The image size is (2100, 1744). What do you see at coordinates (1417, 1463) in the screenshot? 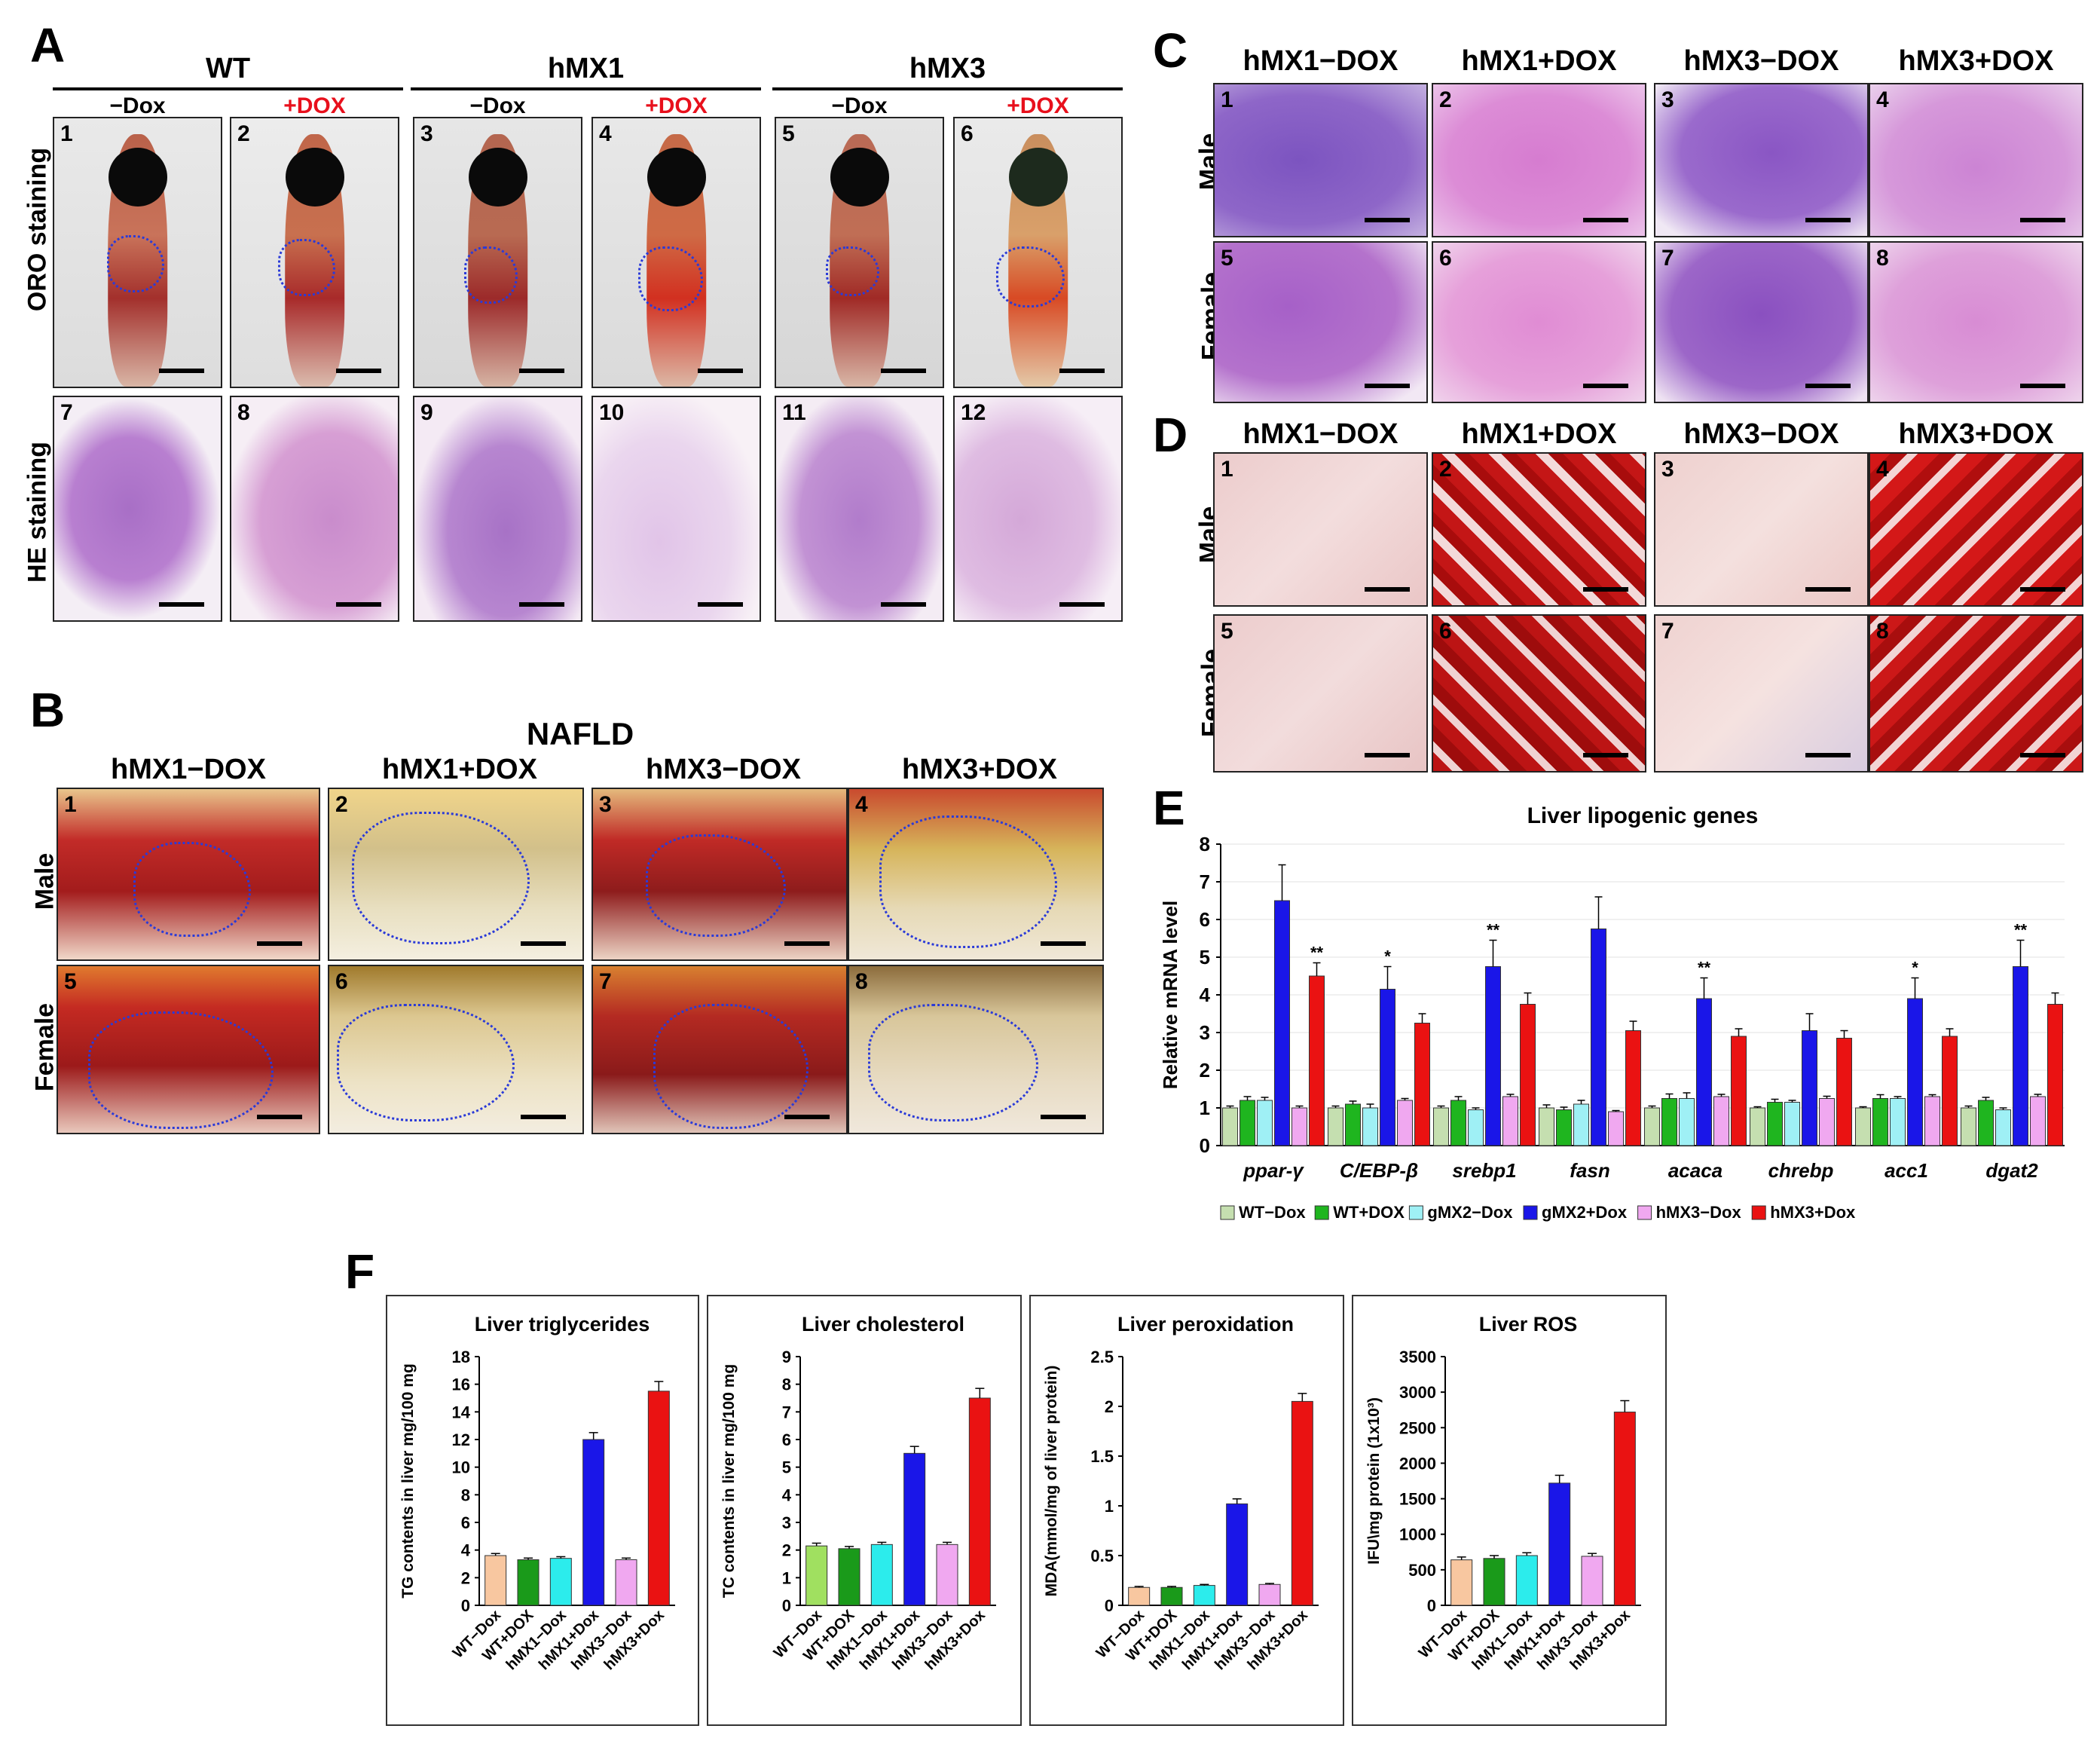
I see `y-tick-label: 2000` at bounding box center [1417, 1463].